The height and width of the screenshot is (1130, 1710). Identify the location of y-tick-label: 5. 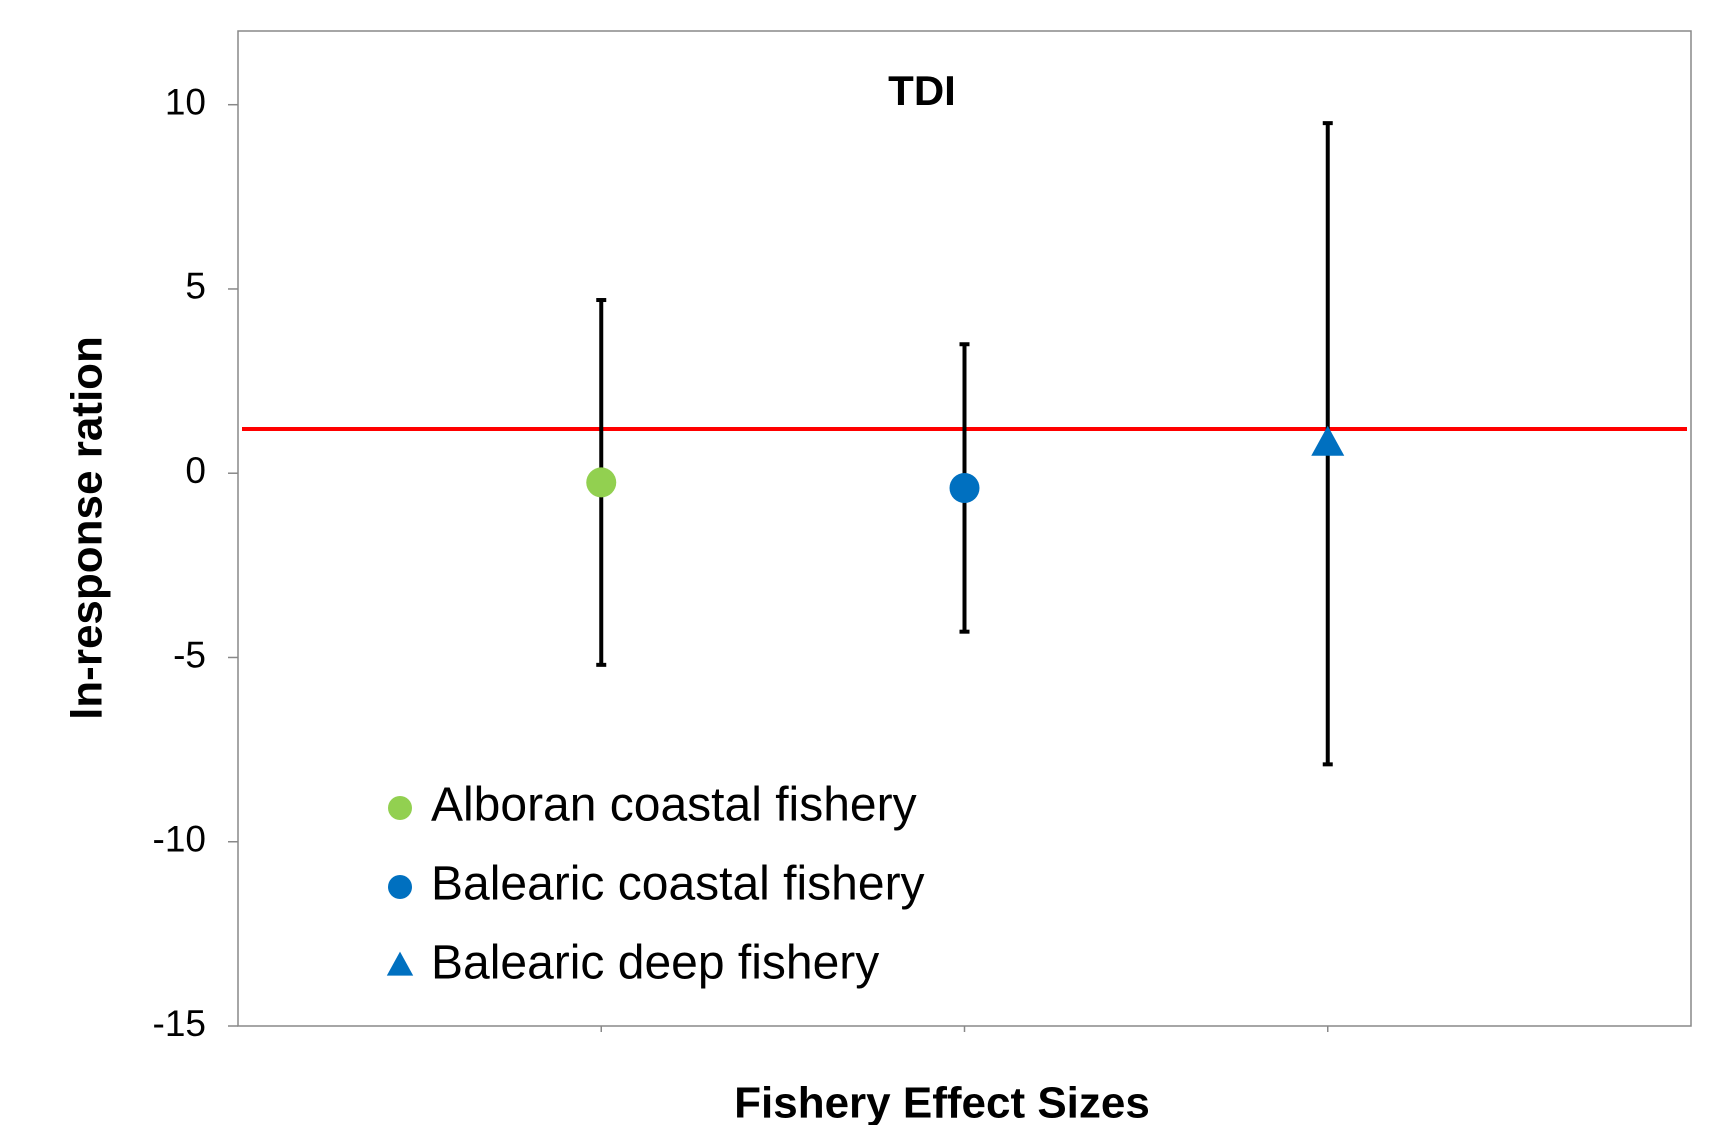
(195, 286).